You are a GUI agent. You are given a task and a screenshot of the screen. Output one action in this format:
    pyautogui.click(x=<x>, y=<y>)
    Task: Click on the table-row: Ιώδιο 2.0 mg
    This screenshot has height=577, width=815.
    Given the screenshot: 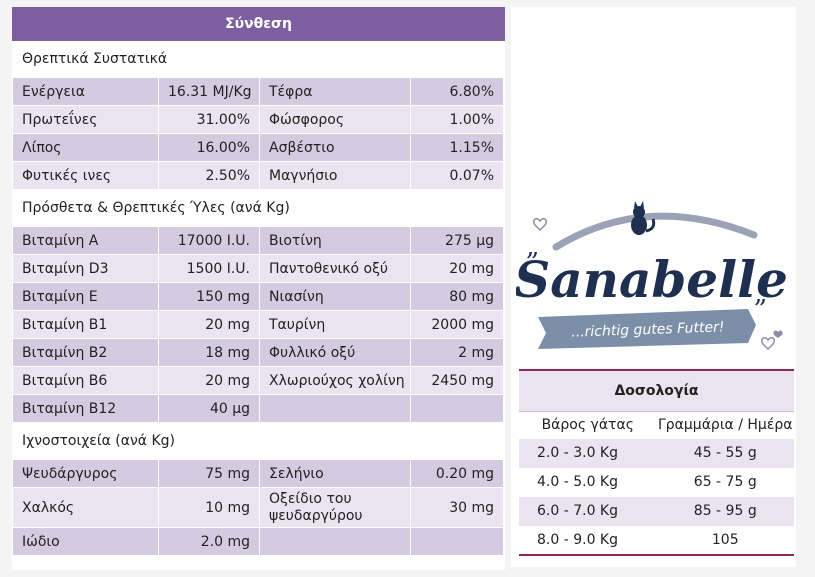 What is the action you would take?
    pyautogui.click(x=258, y=541)
    